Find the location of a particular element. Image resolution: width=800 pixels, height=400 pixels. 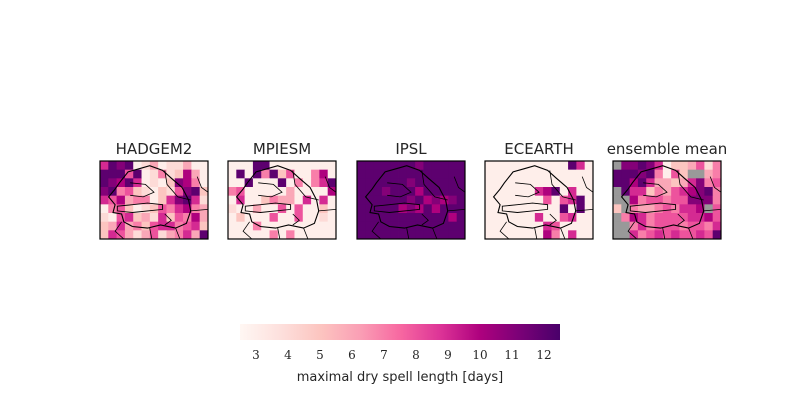

heatmap-cells is located at coordinates (539, 200).